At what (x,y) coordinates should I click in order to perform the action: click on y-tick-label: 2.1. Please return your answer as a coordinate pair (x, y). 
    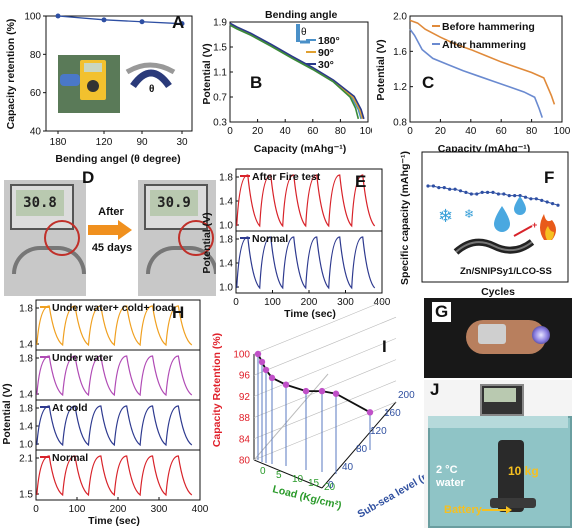
    Looking at the image, I should click on (26, 459).